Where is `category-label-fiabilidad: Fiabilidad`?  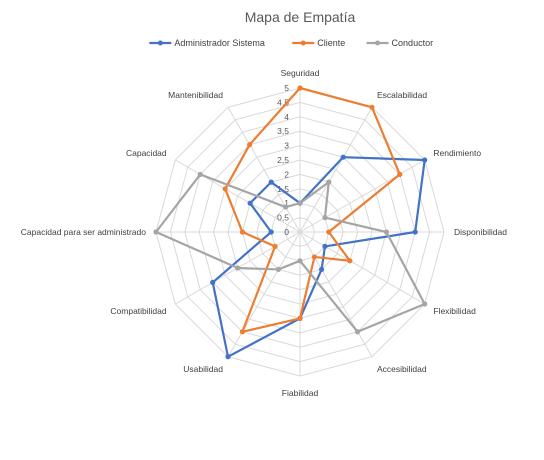 category-label-fiabilidad: Fiabilidad is located at coordinates (300, 393).